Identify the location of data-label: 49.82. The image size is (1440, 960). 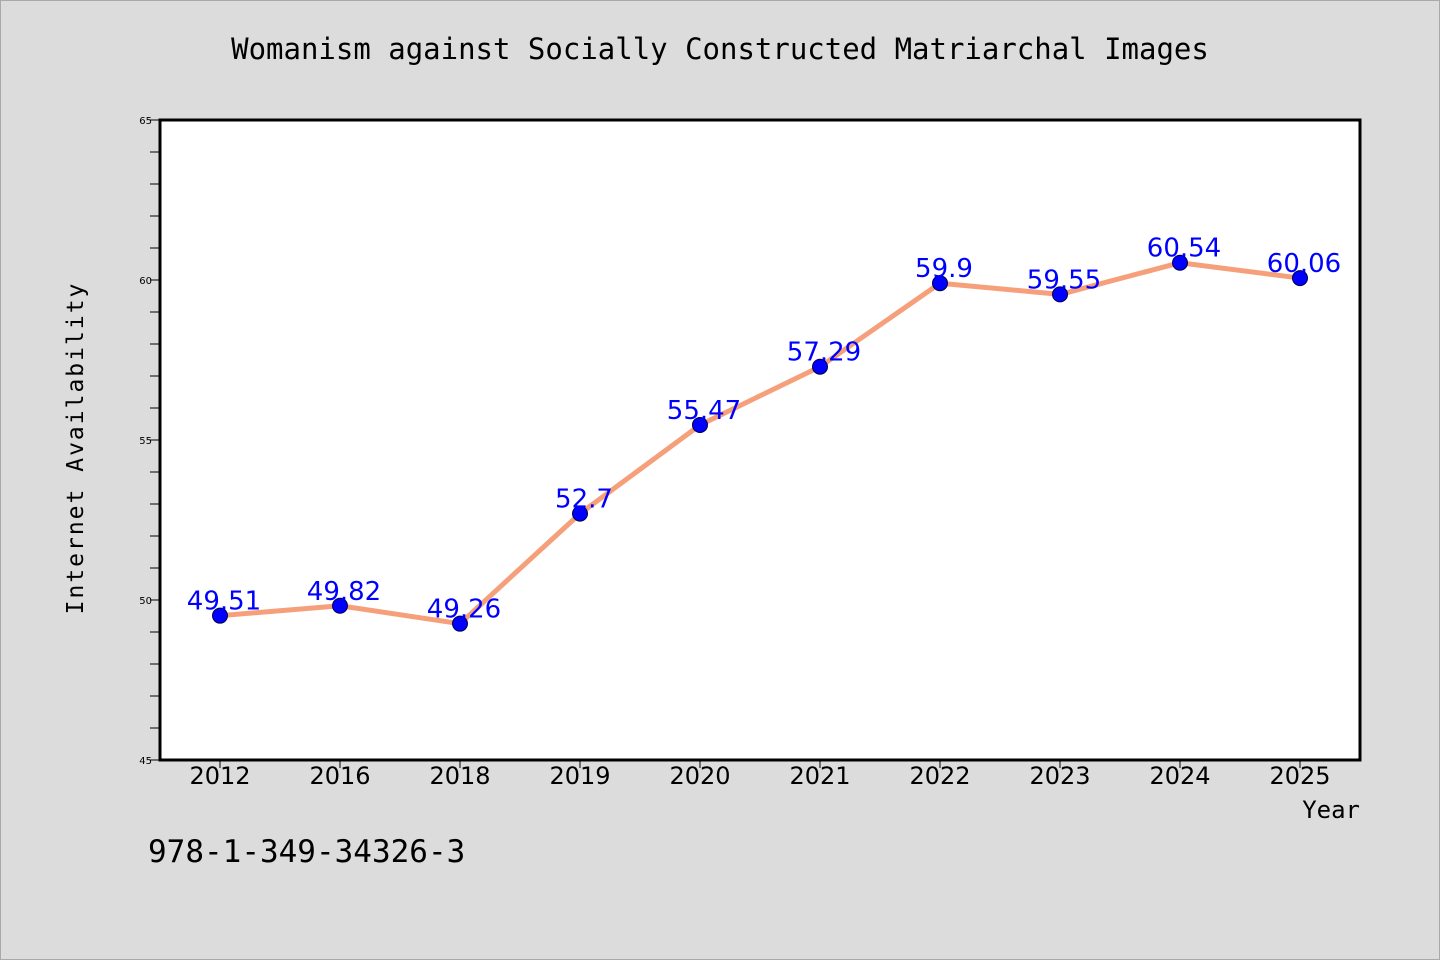
(344, 592).